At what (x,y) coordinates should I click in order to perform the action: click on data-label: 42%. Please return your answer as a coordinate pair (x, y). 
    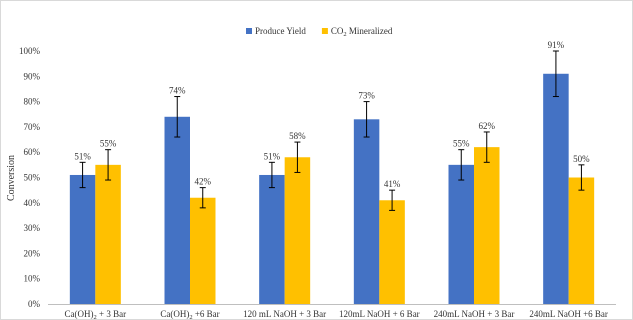
    Looking at the image, I should click on (203, 182).